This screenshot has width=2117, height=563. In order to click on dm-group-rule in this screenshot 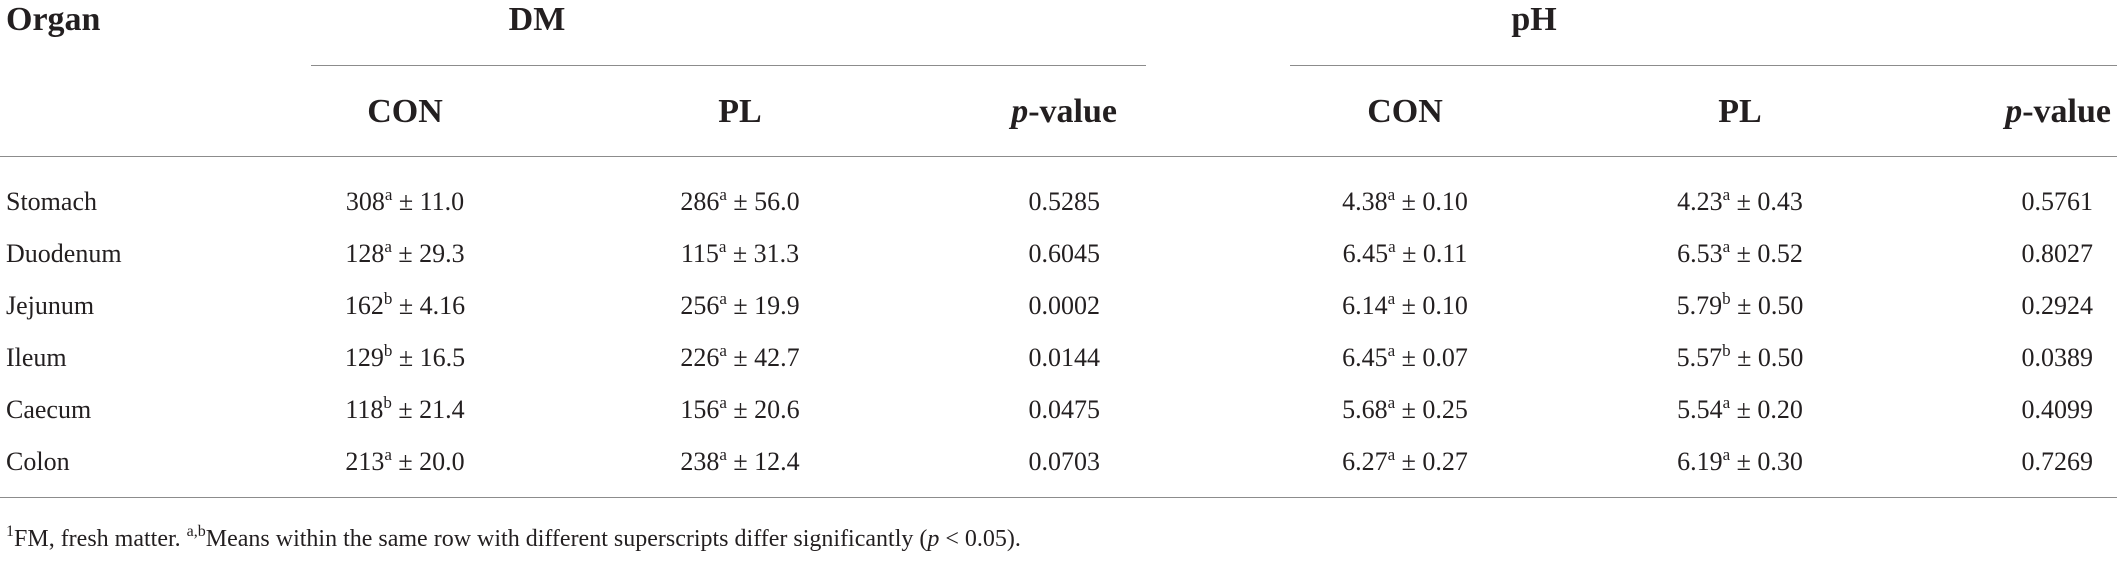, I will do `click(728, 65)`.